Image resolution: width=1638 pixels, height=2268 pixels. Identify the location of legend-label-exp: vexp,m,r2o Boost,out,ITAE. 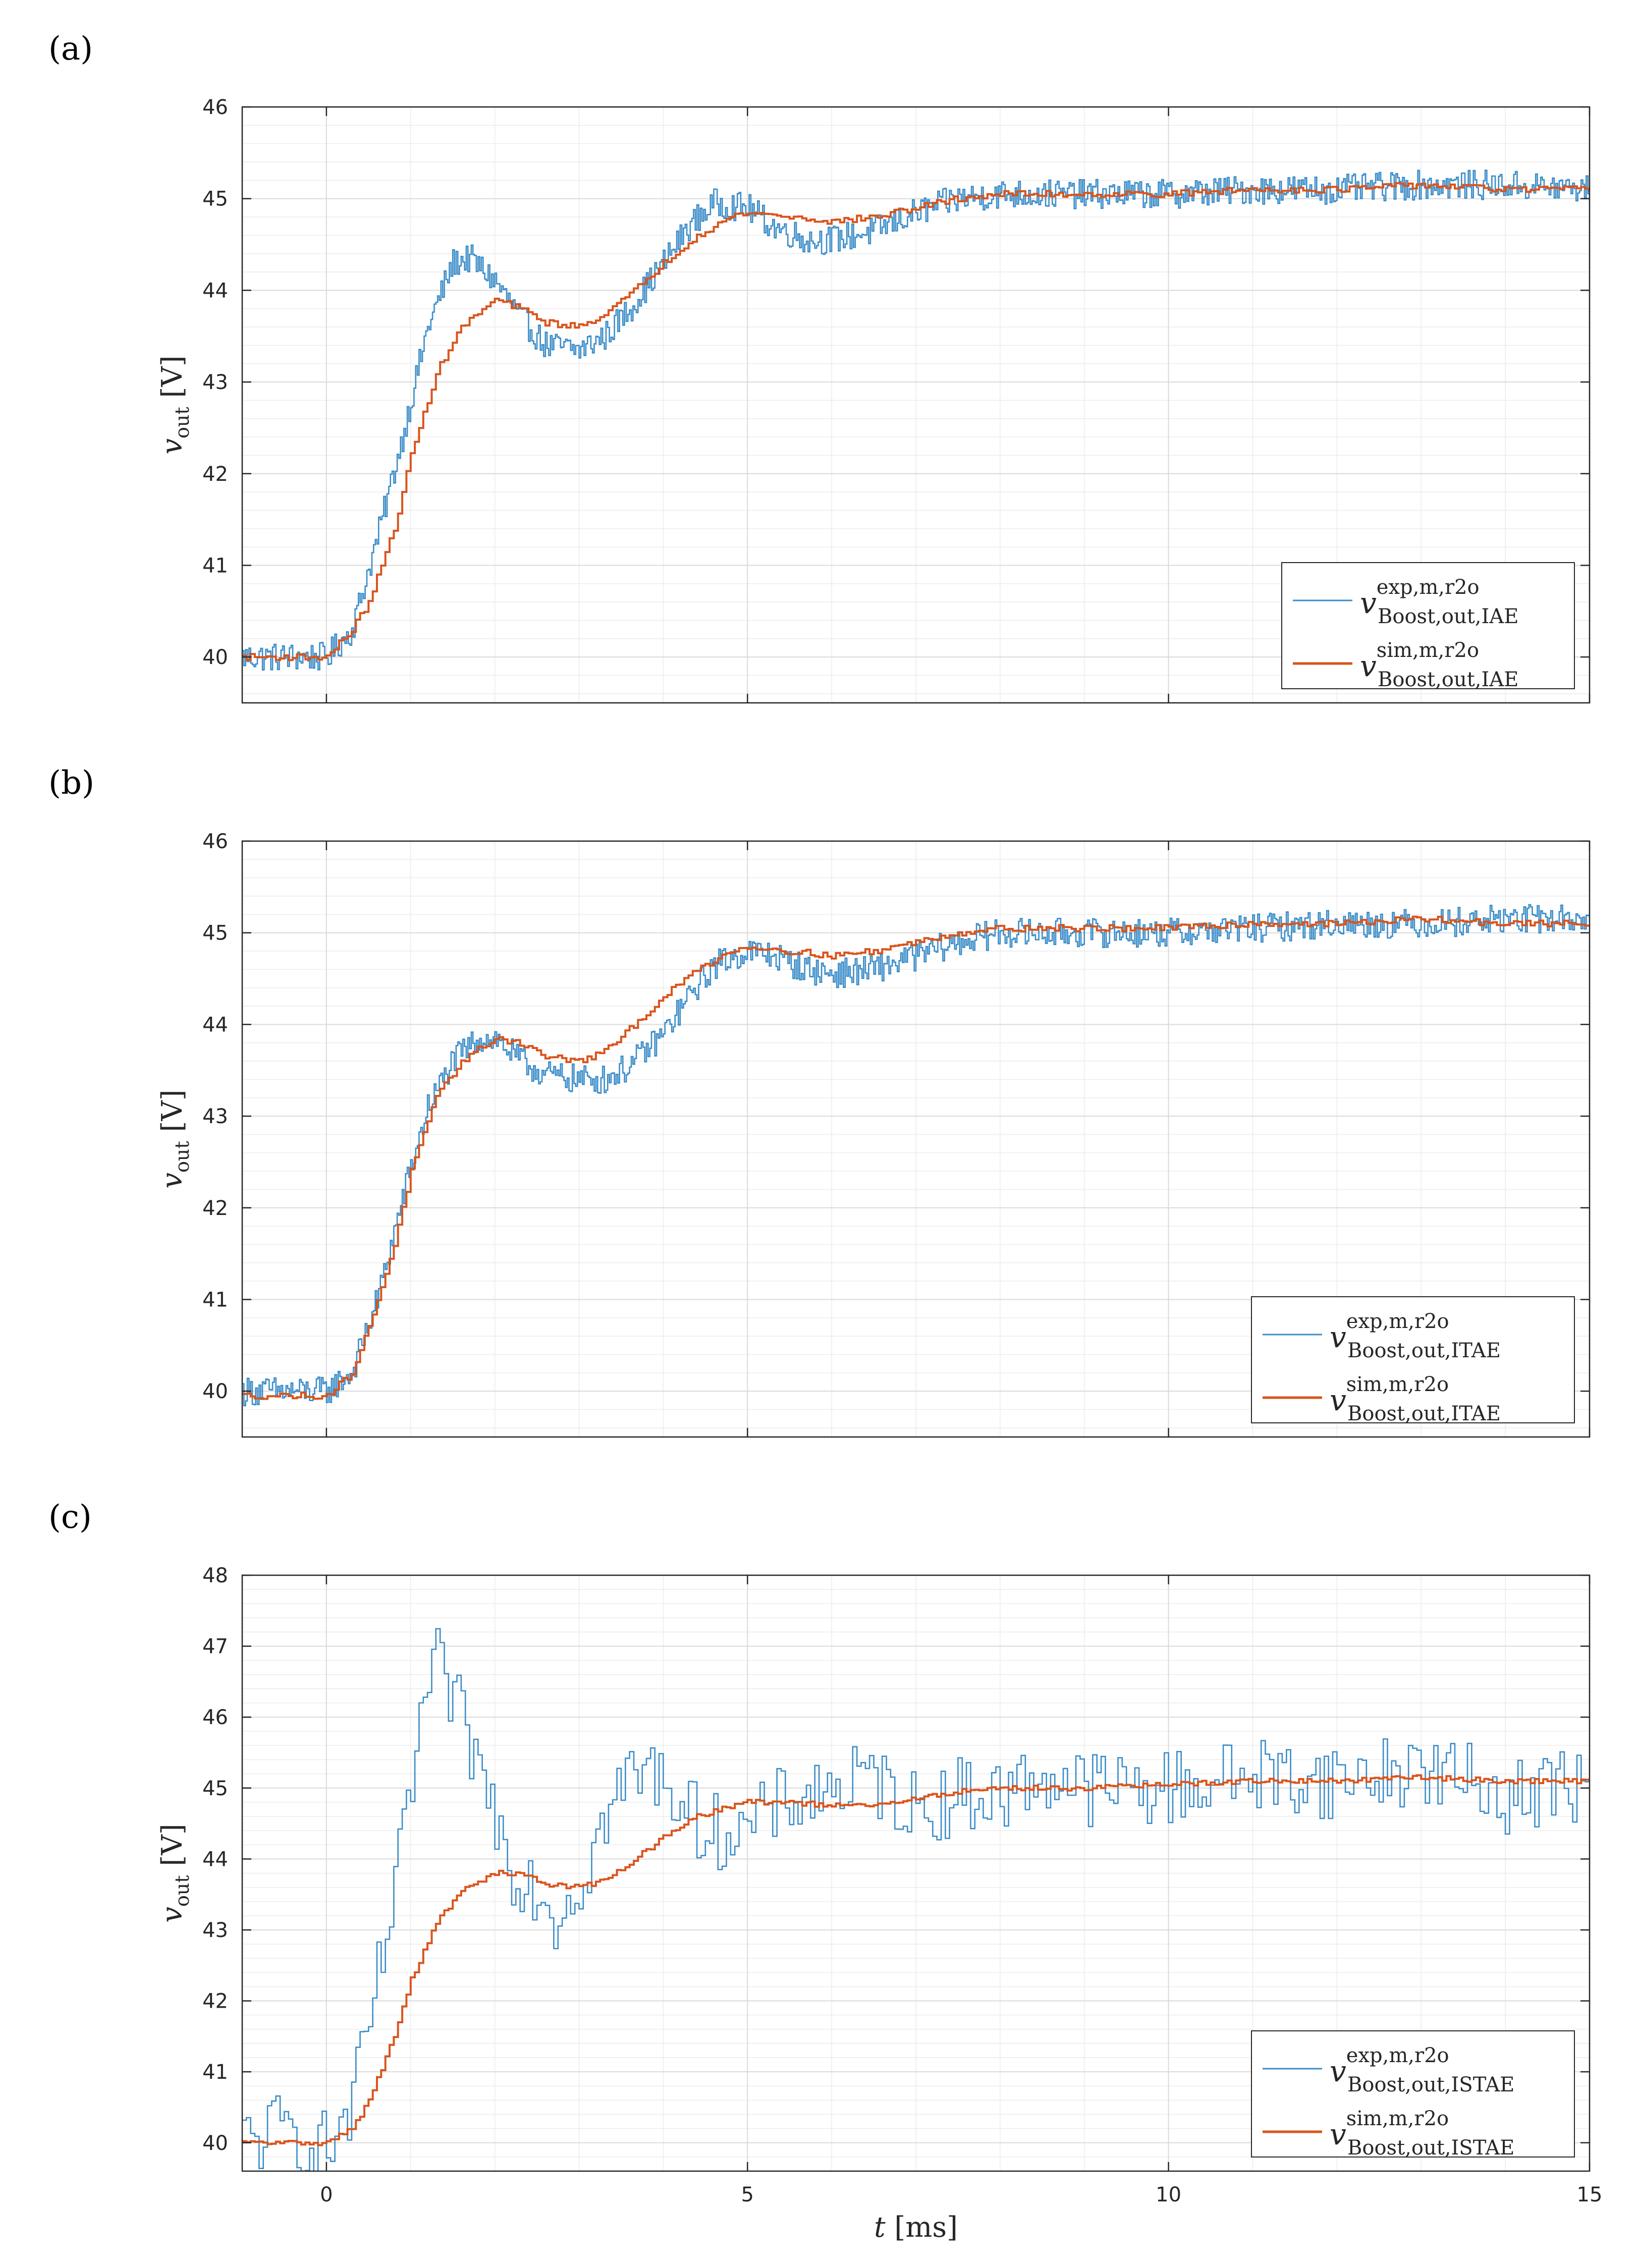
(1415, 1336).